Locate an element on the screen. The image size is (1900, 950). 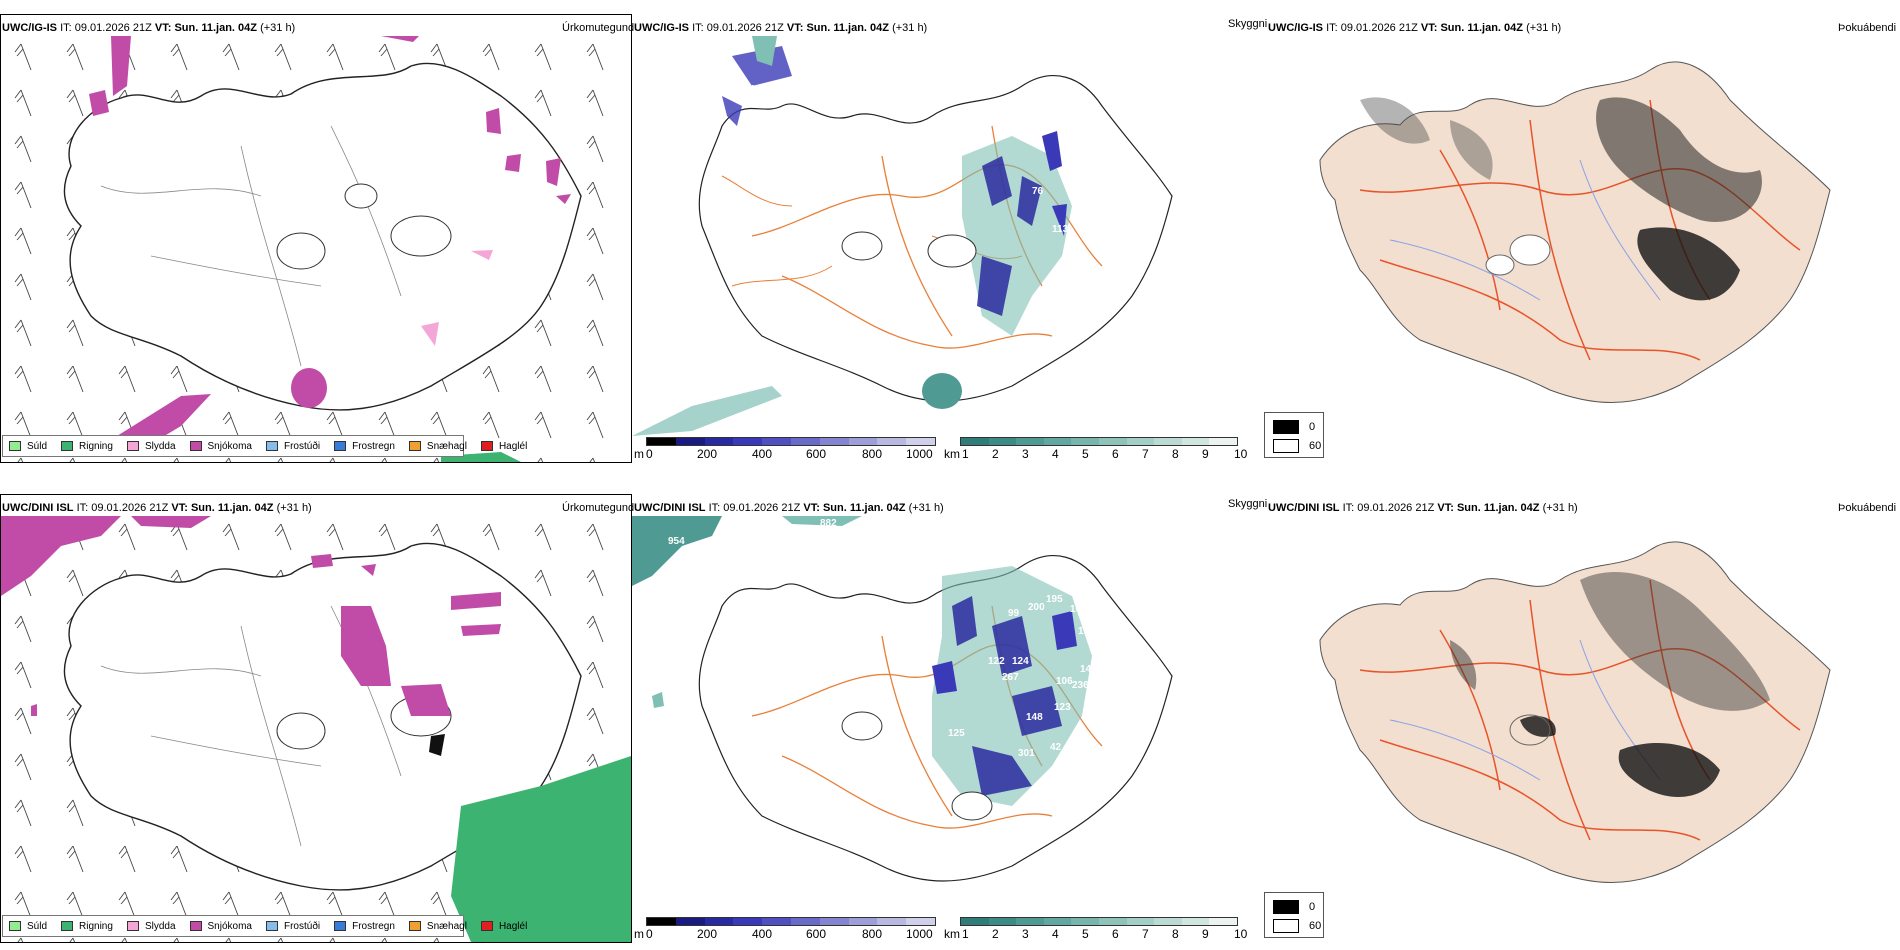
scale-km-tick: 2 is located at coordinates (995, 454).